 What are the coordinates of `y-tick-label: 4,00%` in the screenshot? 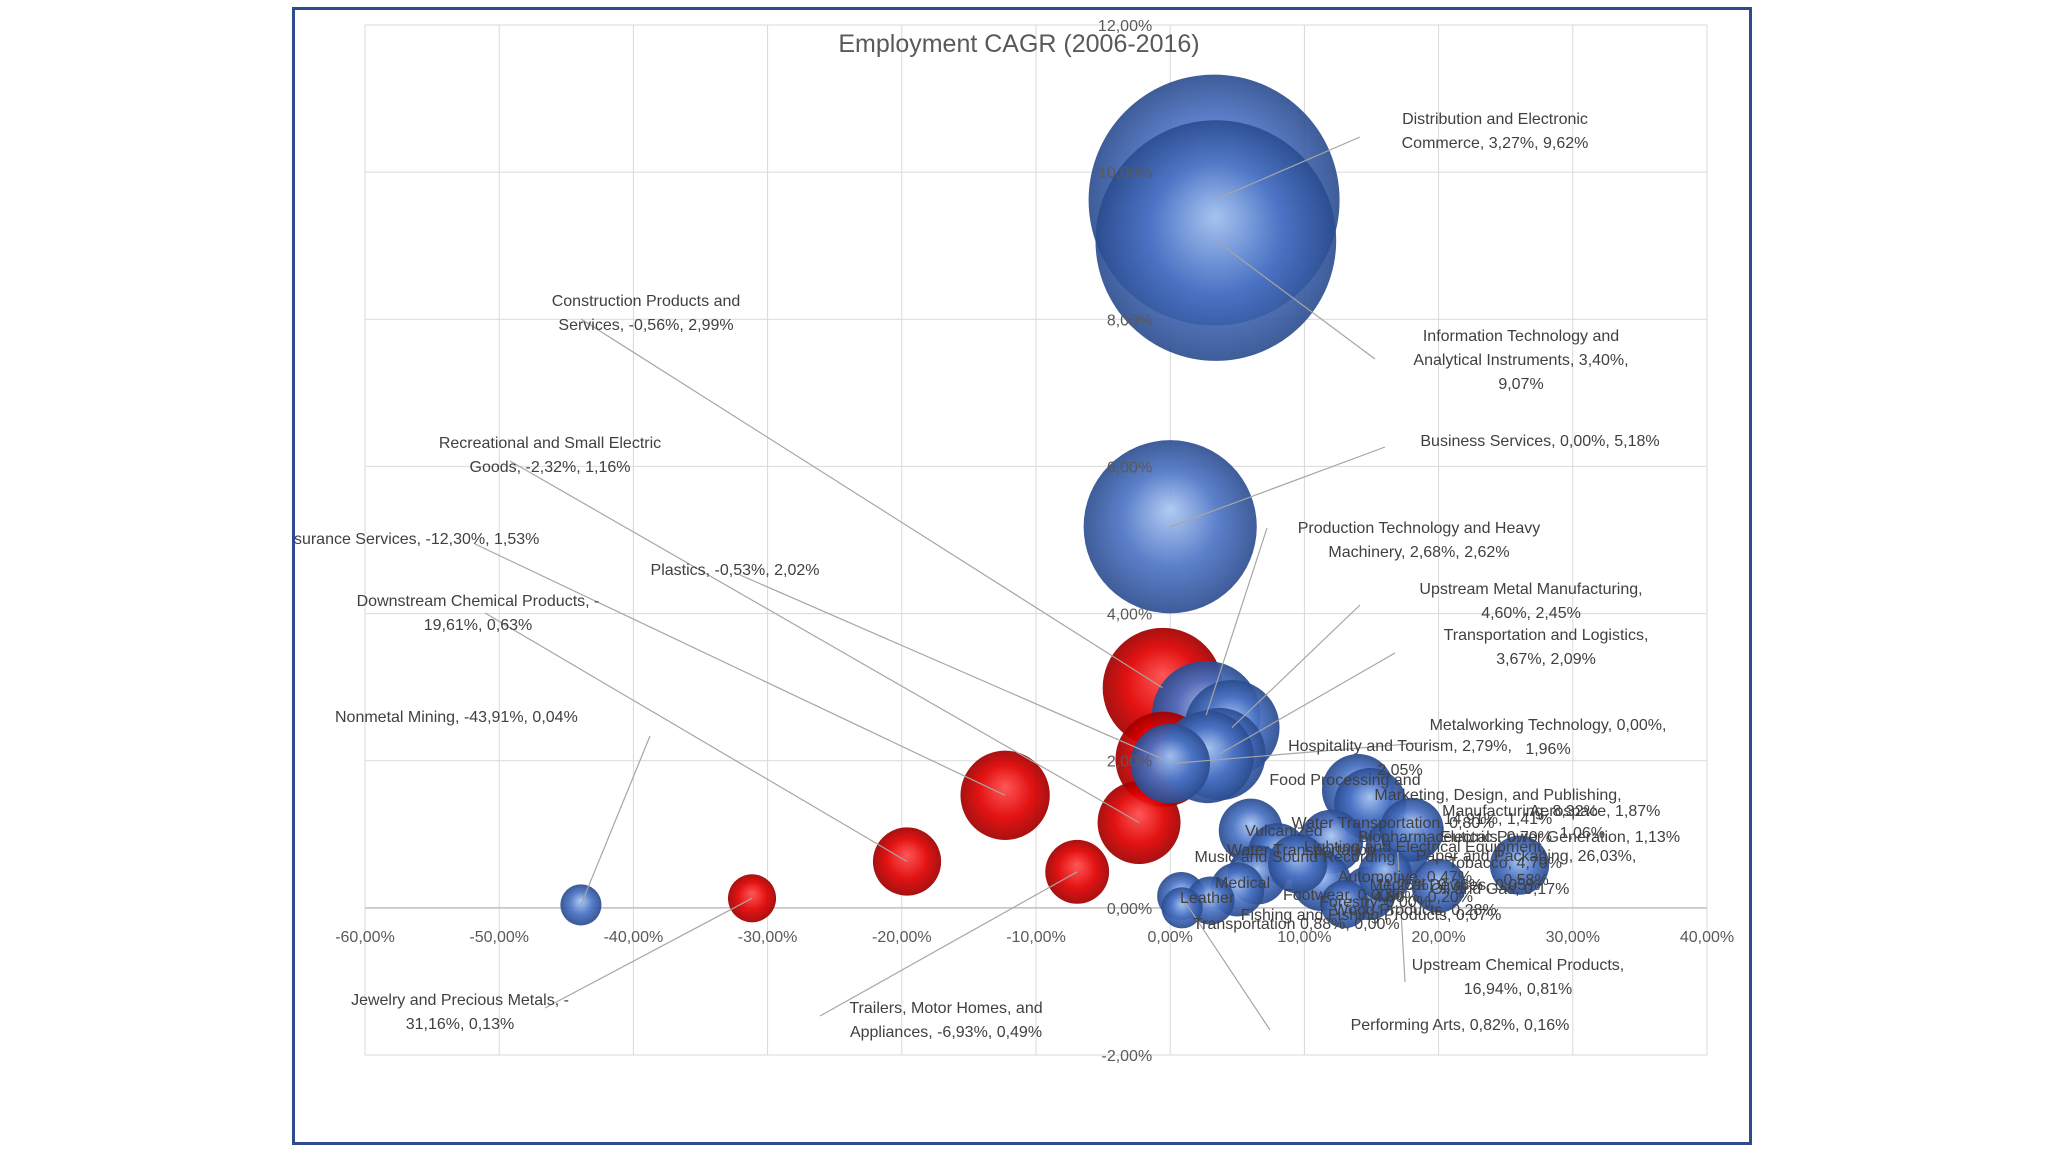 It's located at (1129, 615).